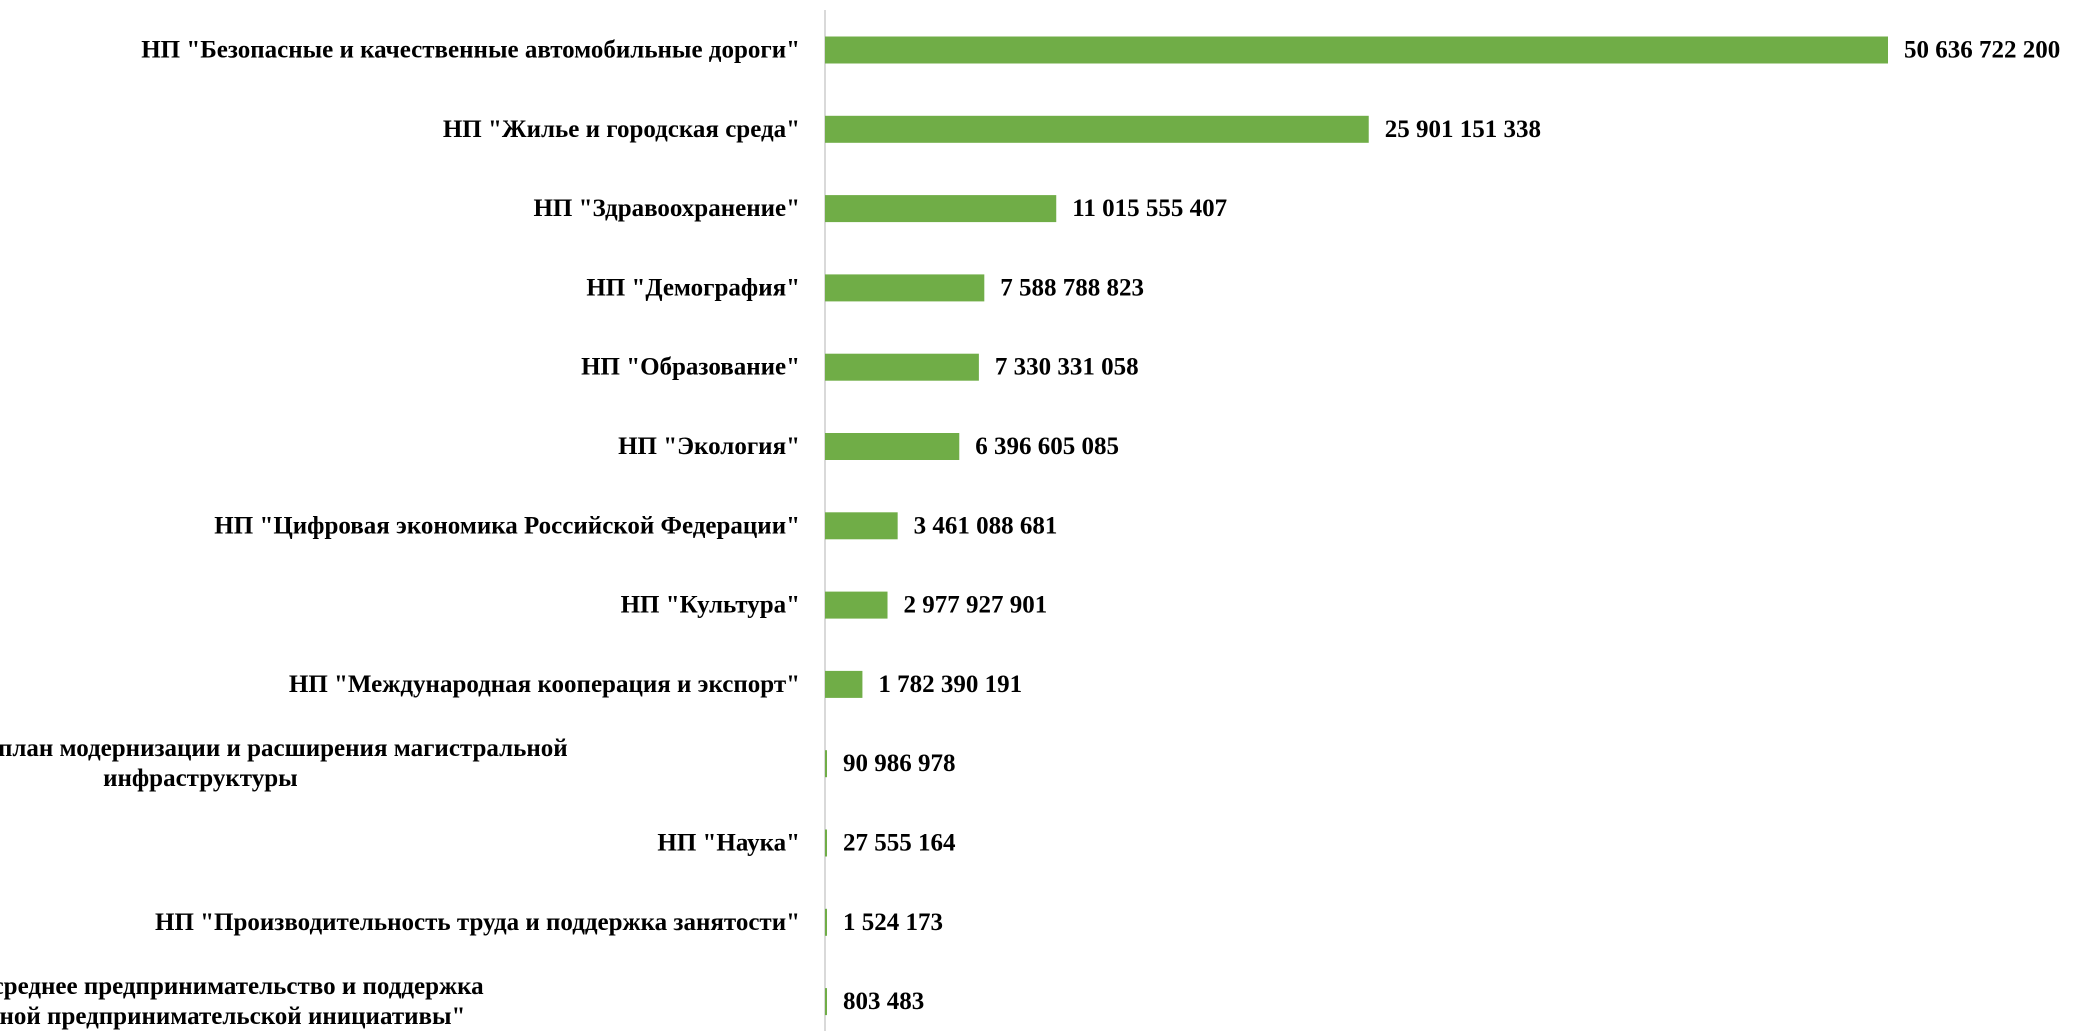 This screenshot has width=2074, height=1031. I want to click on data-label-0: 50 636 722 200, so click(1982, 50).